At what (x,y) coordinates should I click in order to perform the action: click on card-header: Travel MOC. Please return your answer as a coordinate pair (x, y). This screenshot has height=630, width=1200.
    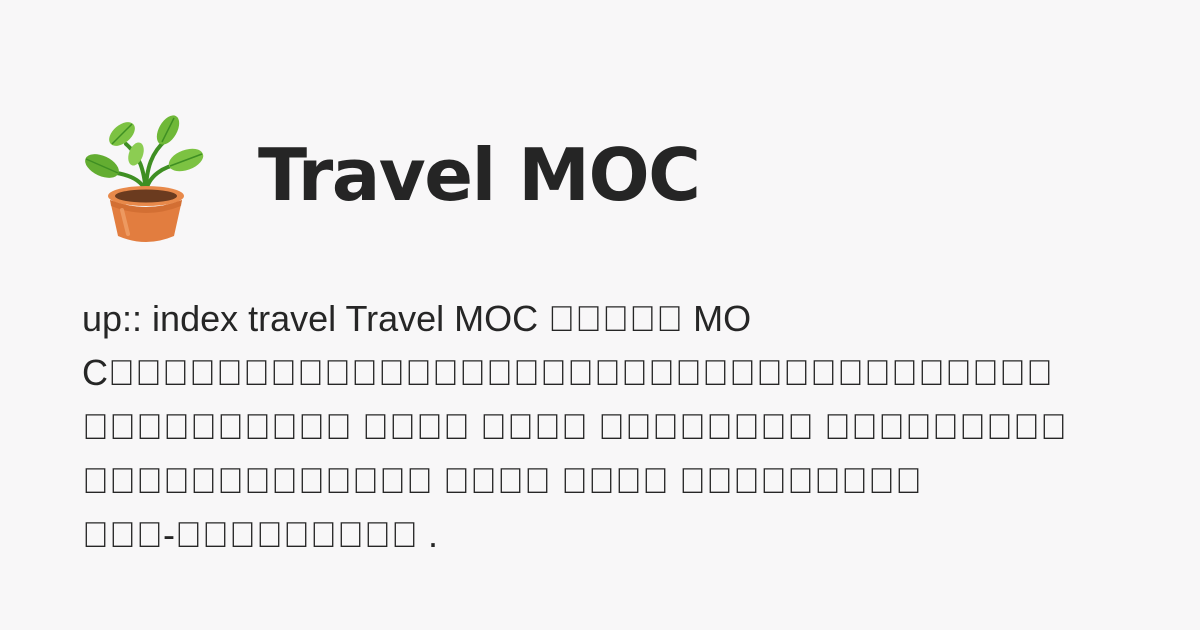
    Looking at the image, I should click on (391, 175).